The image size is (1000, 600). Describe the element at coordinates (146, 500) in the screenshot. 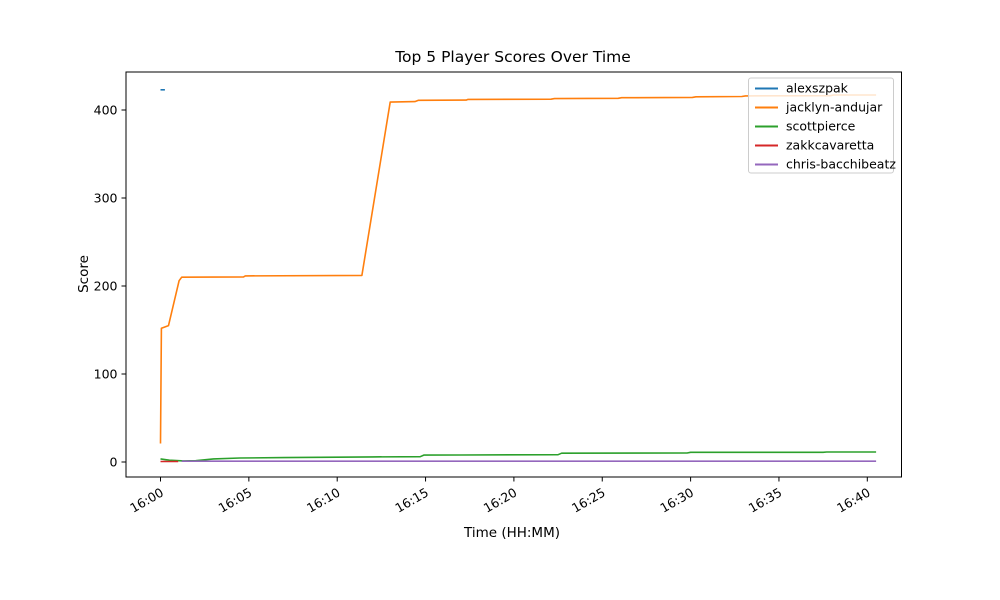

I see `x-tick-label: 16:00` at that location.